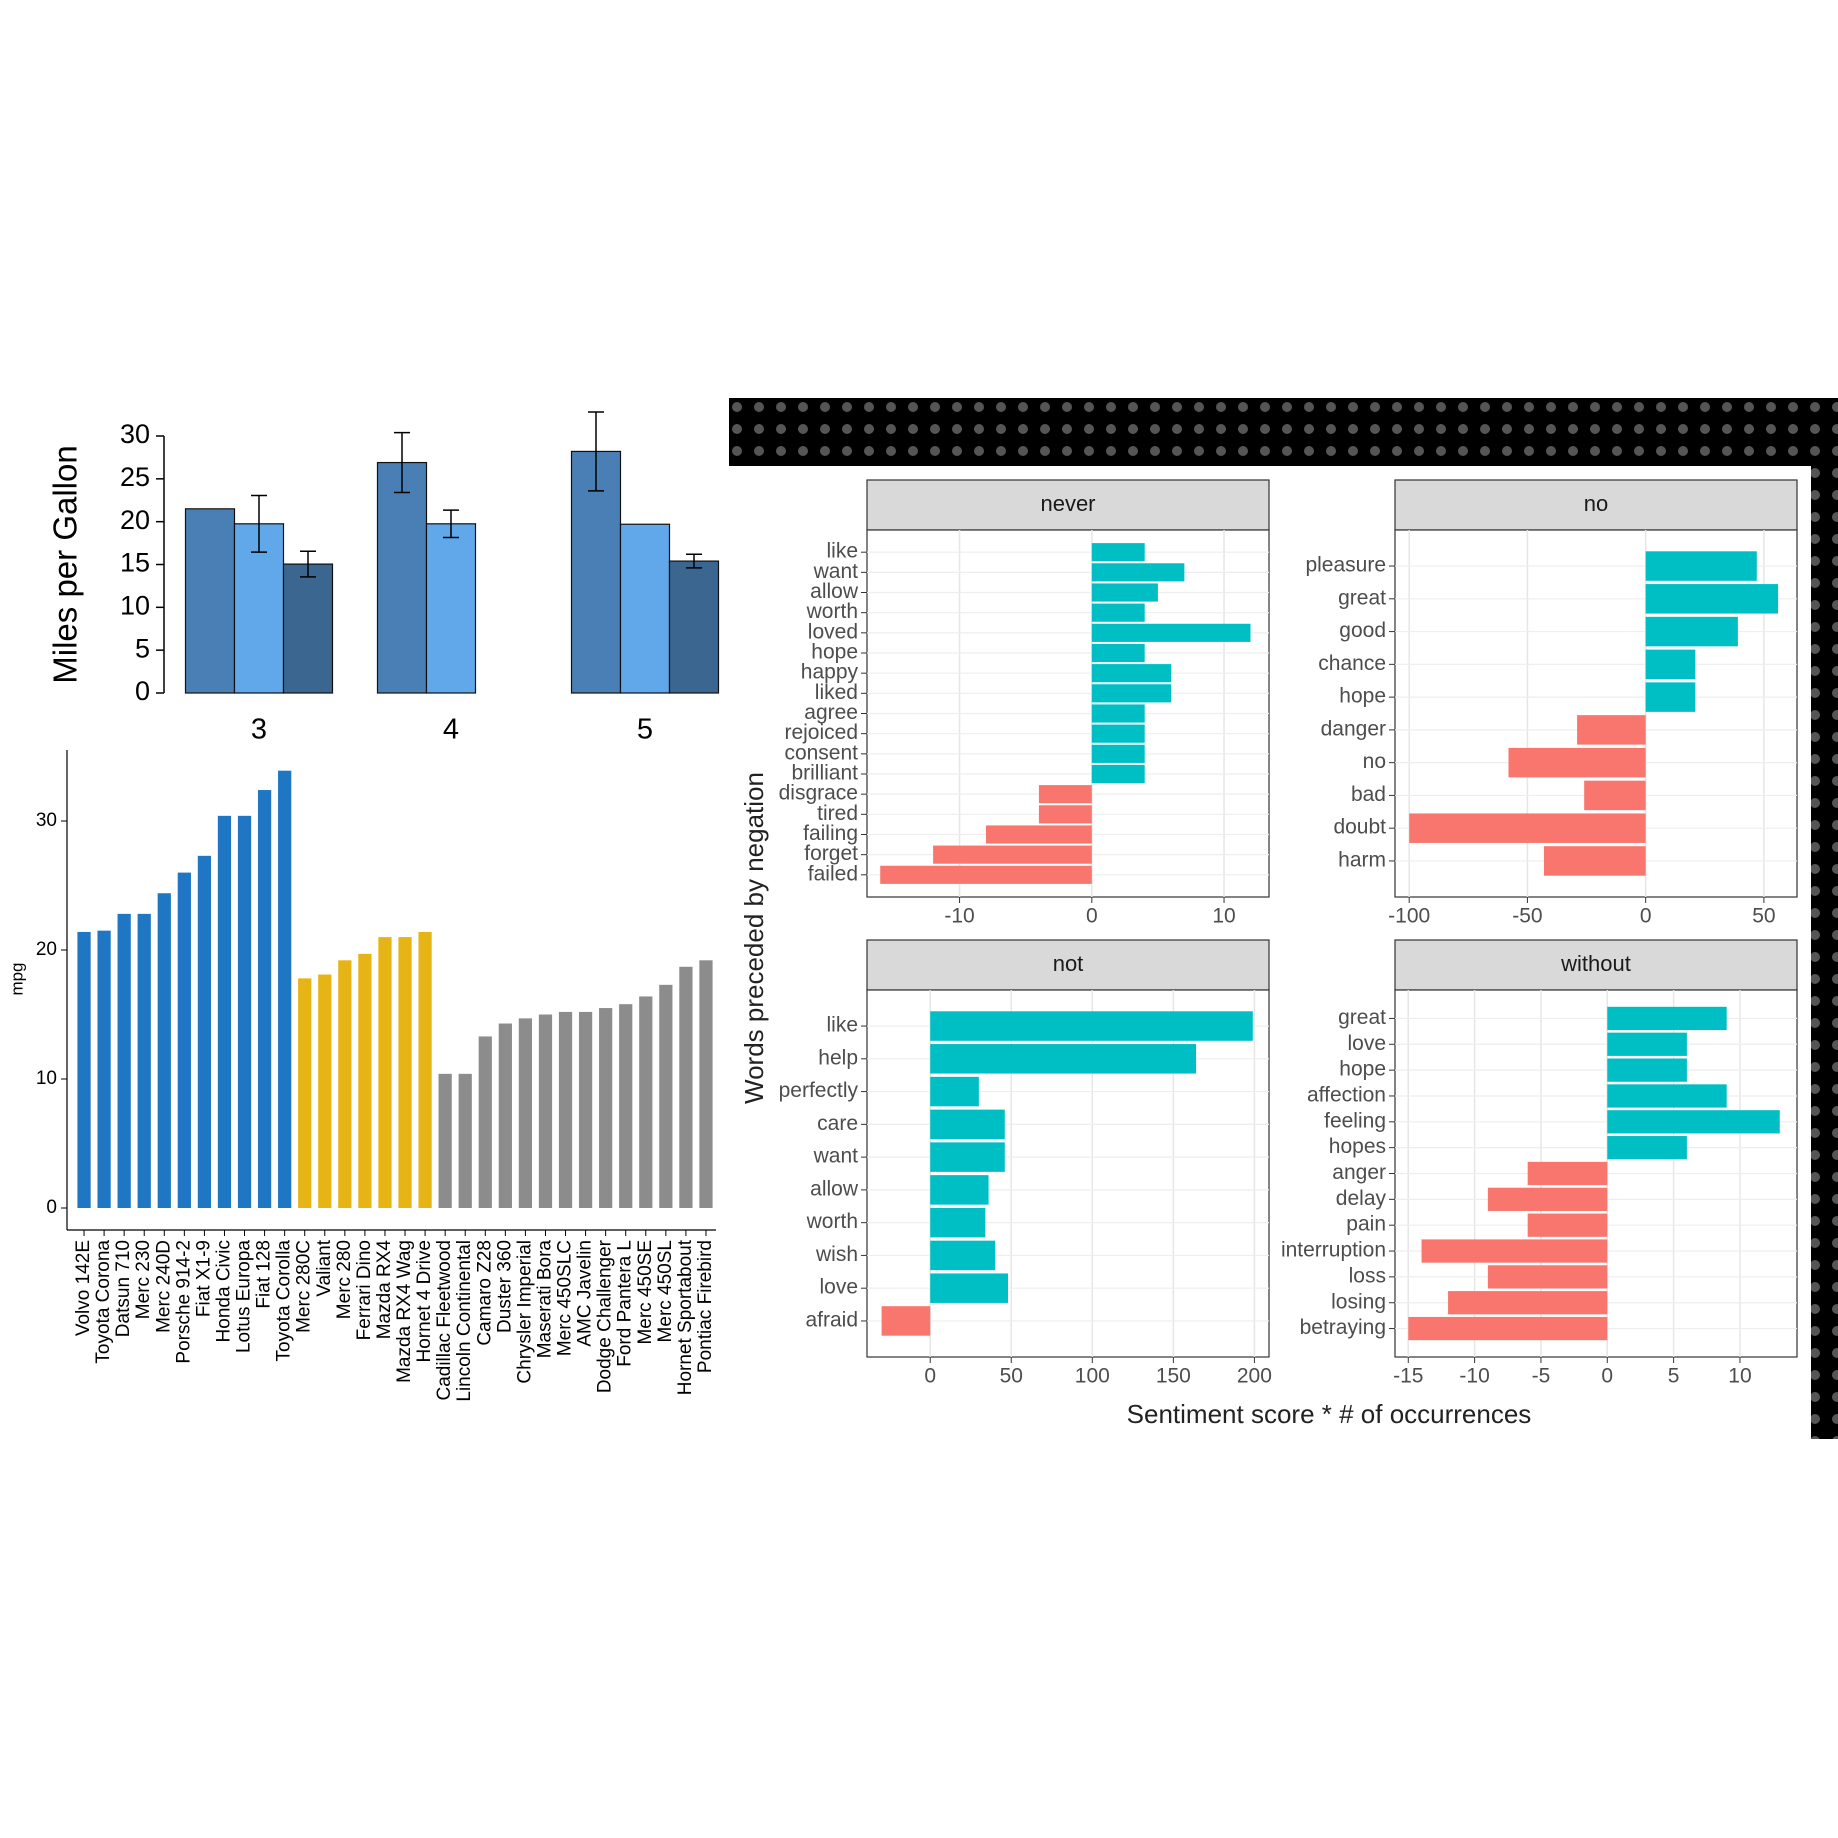  What do you see at coordinates (1223, 916) in the screenshot?
I see `x-tick-label: 10` at bounding box center [1223, 916].